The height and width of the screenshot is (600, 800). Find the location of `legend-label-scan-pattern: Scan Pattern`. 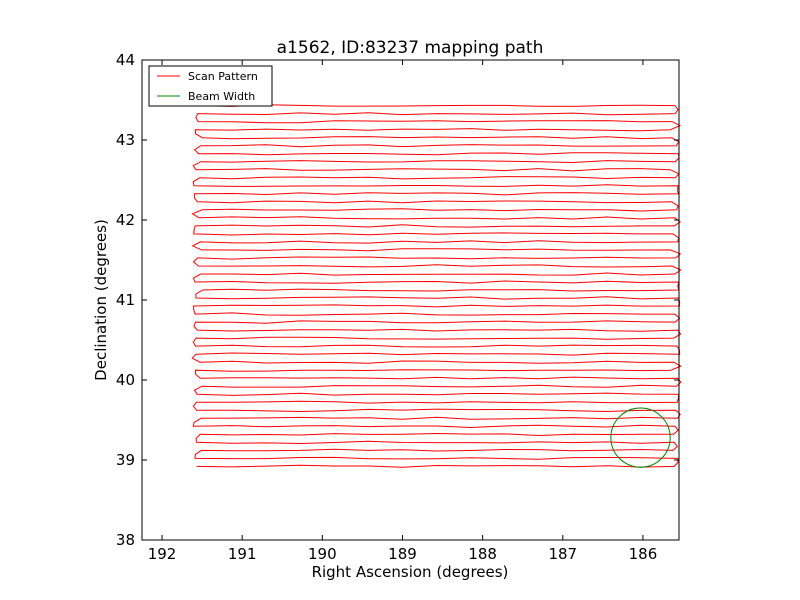

legend-label-scan-pattern: Scan Pattern is located at coordinates (223, 76).